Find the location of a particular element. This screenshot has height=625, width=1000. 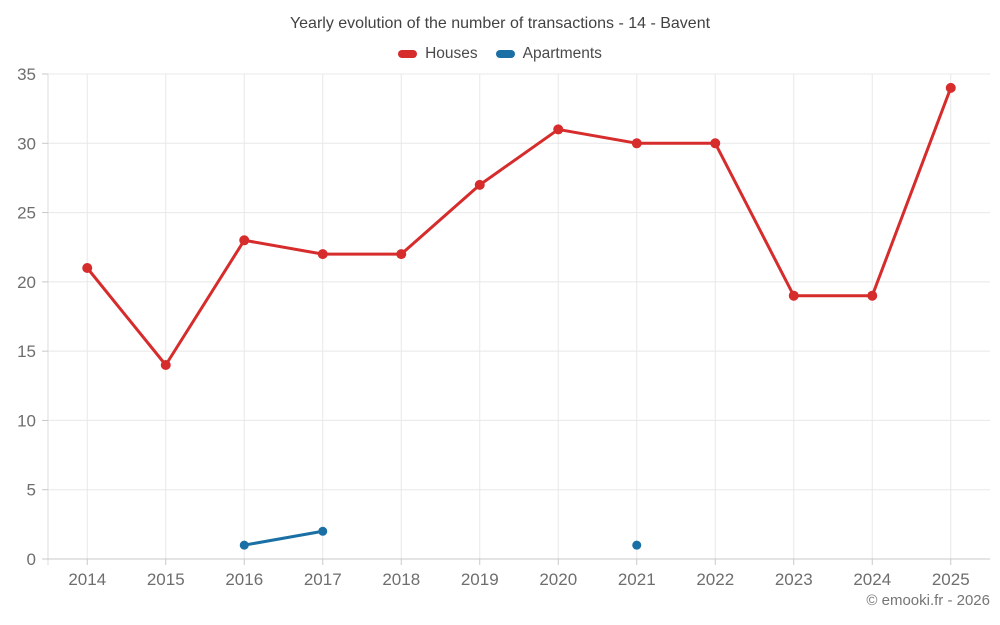

legend-item-apartments: Apartments is located at coordinates (548, 54).